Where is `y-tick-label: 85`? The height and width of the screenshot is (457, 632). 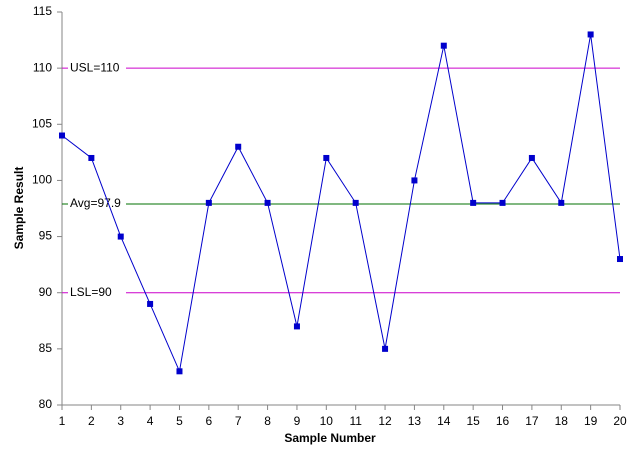
y-tick-label: 85 is located at coordinates (46, 348).